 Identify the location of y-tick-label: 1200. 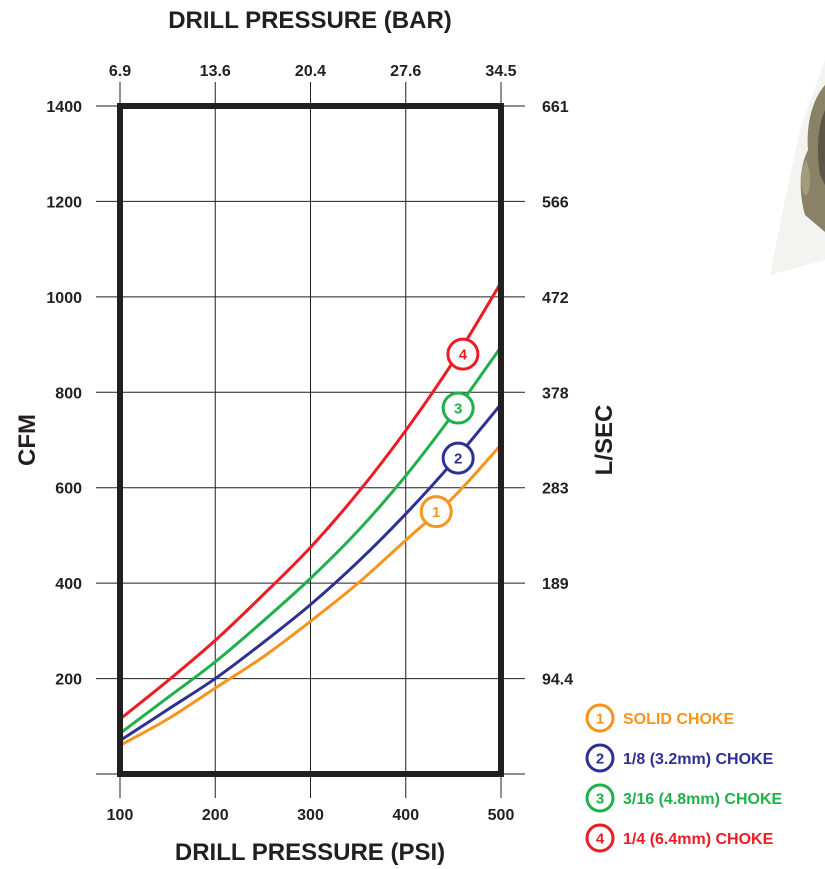
(64, 202).